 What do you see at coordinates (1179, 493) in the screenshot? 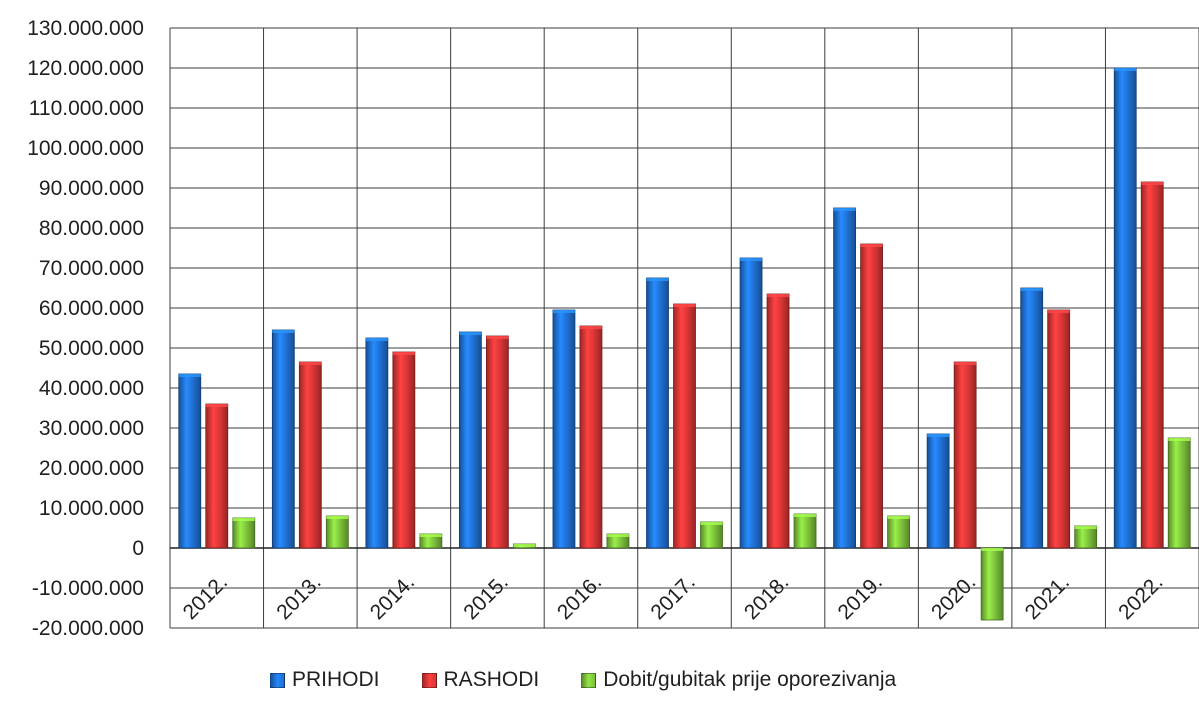
I see `bar-dobit-2022` at bounding box center [1179, 493].